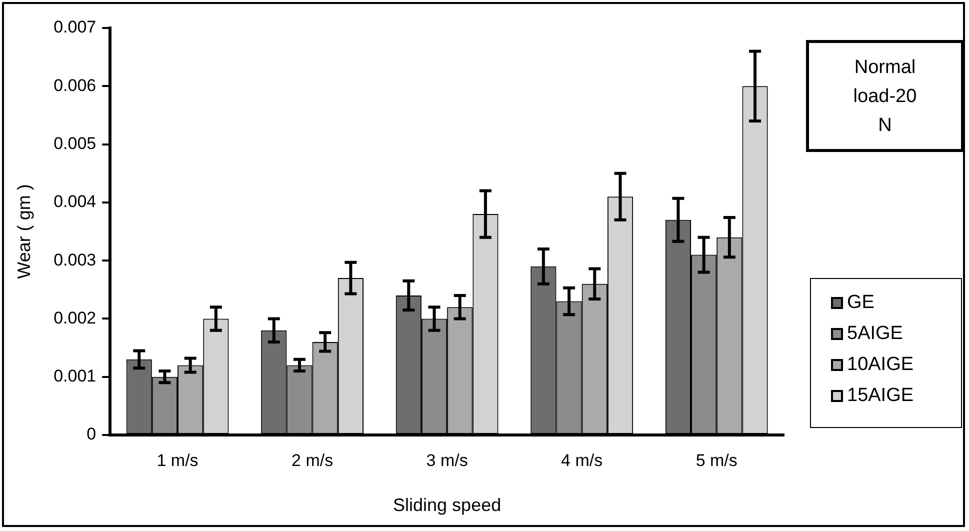  I want to click on y-axis-title: Wear ( gm ), so click(24, 231).